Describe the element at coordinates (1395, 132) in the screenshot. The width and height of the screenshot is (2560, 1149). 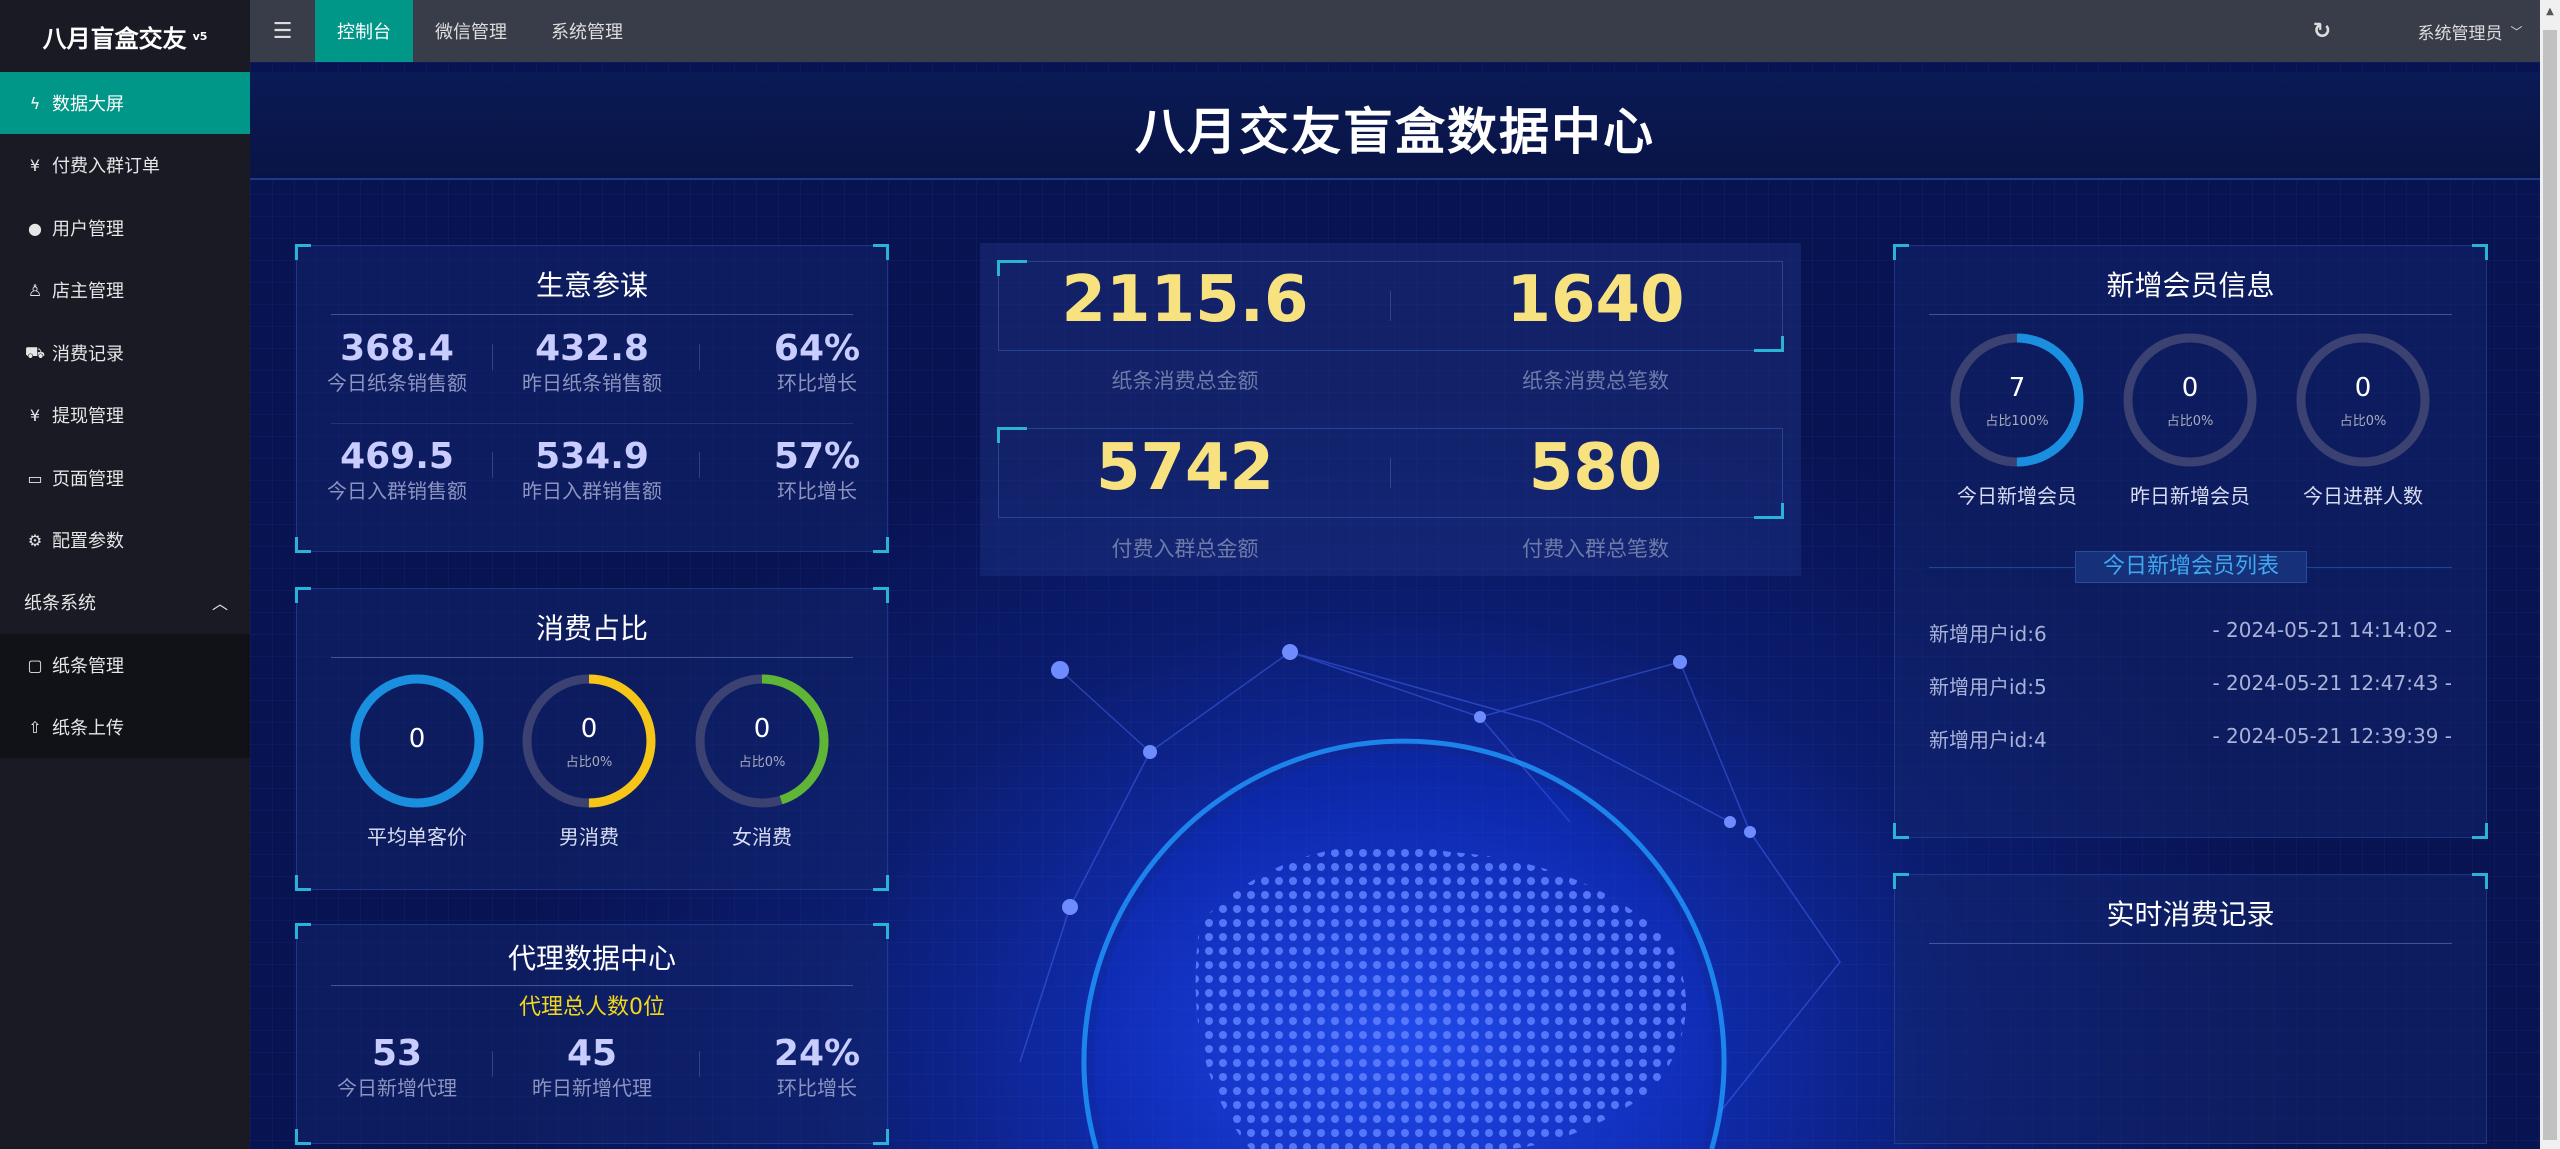
I see `page-title: 八月交友盲盒数据中心` at that location.